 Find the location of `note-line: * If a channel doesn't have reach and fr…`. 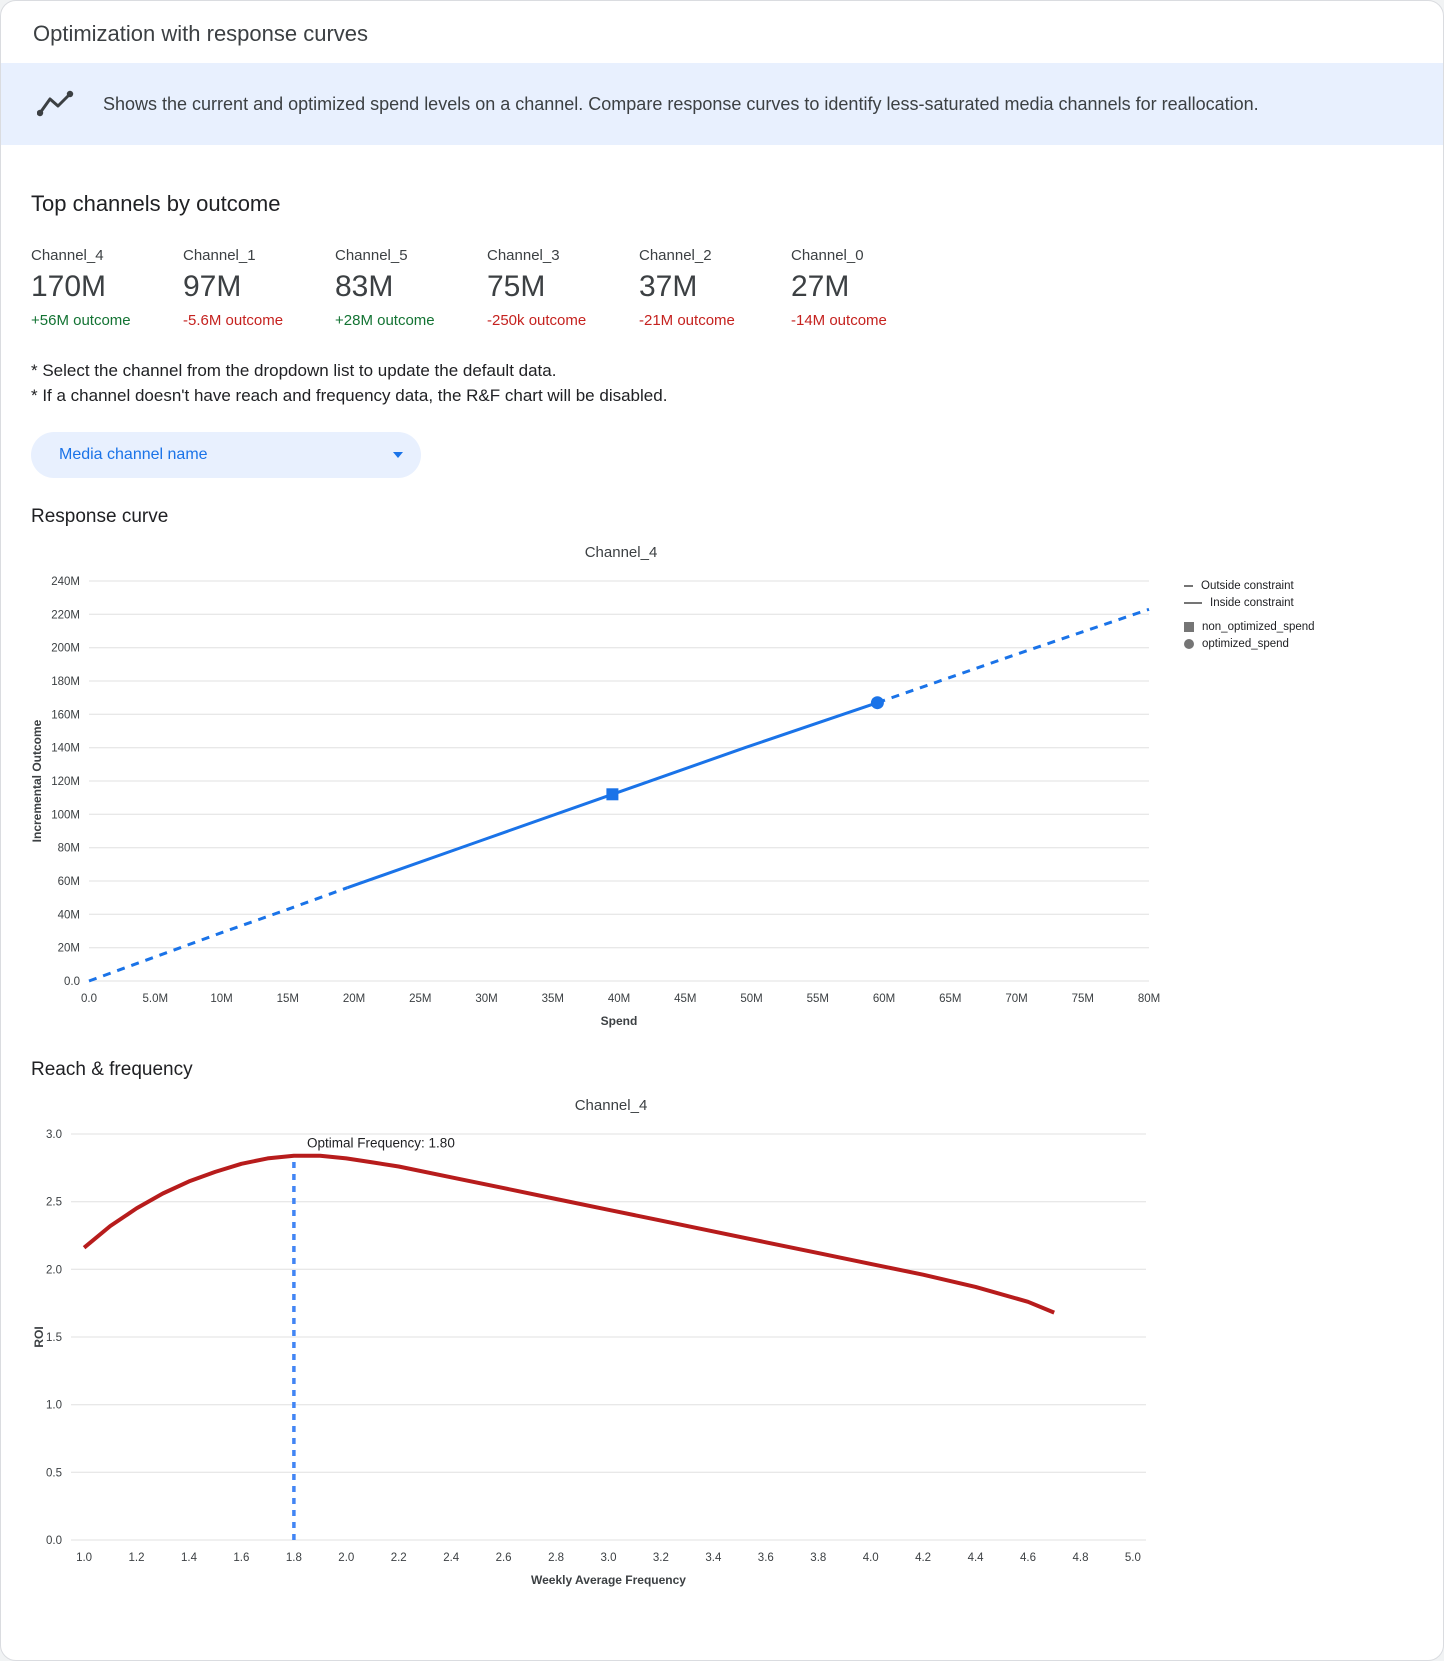

note-line: * If a channel doesn't have reach and fr… is located at coordinates (349, 395).